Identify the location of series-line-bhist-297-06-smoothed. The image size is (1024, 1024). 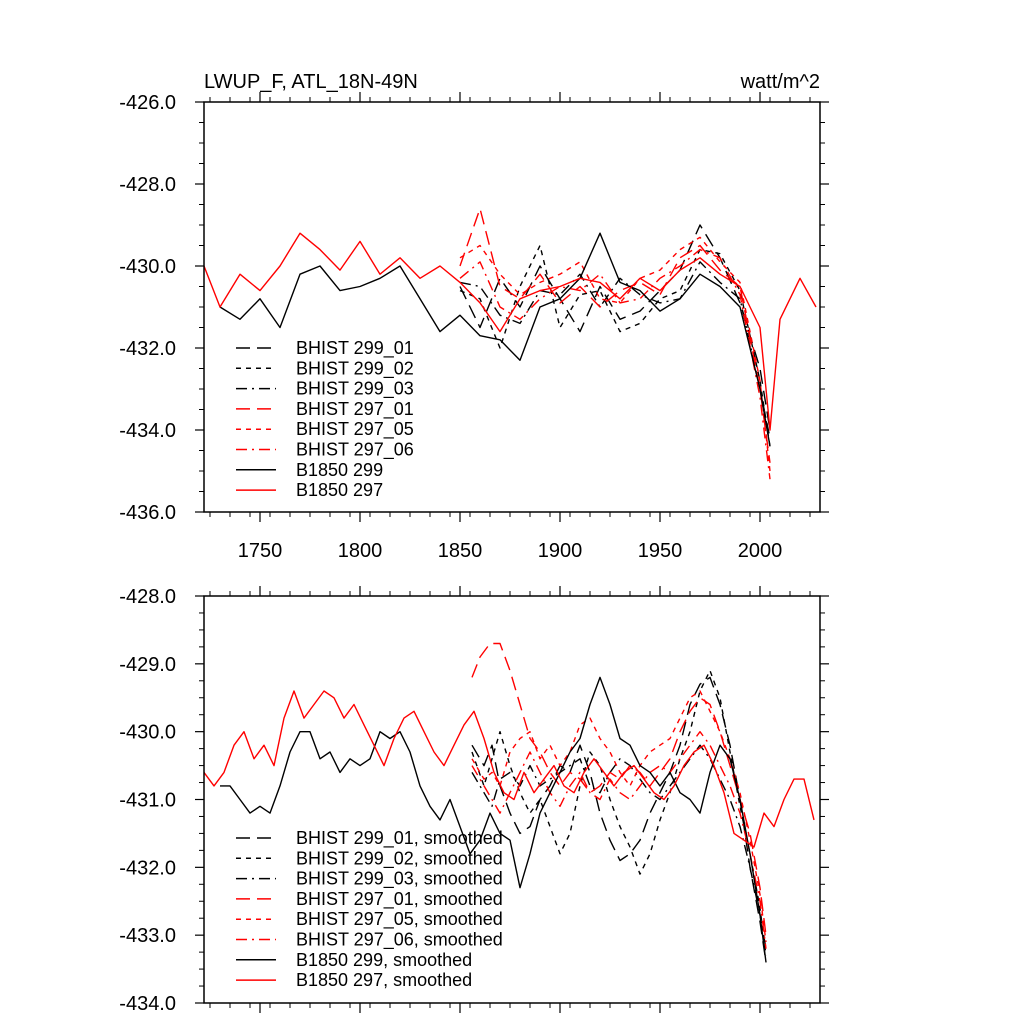
(619, 840).